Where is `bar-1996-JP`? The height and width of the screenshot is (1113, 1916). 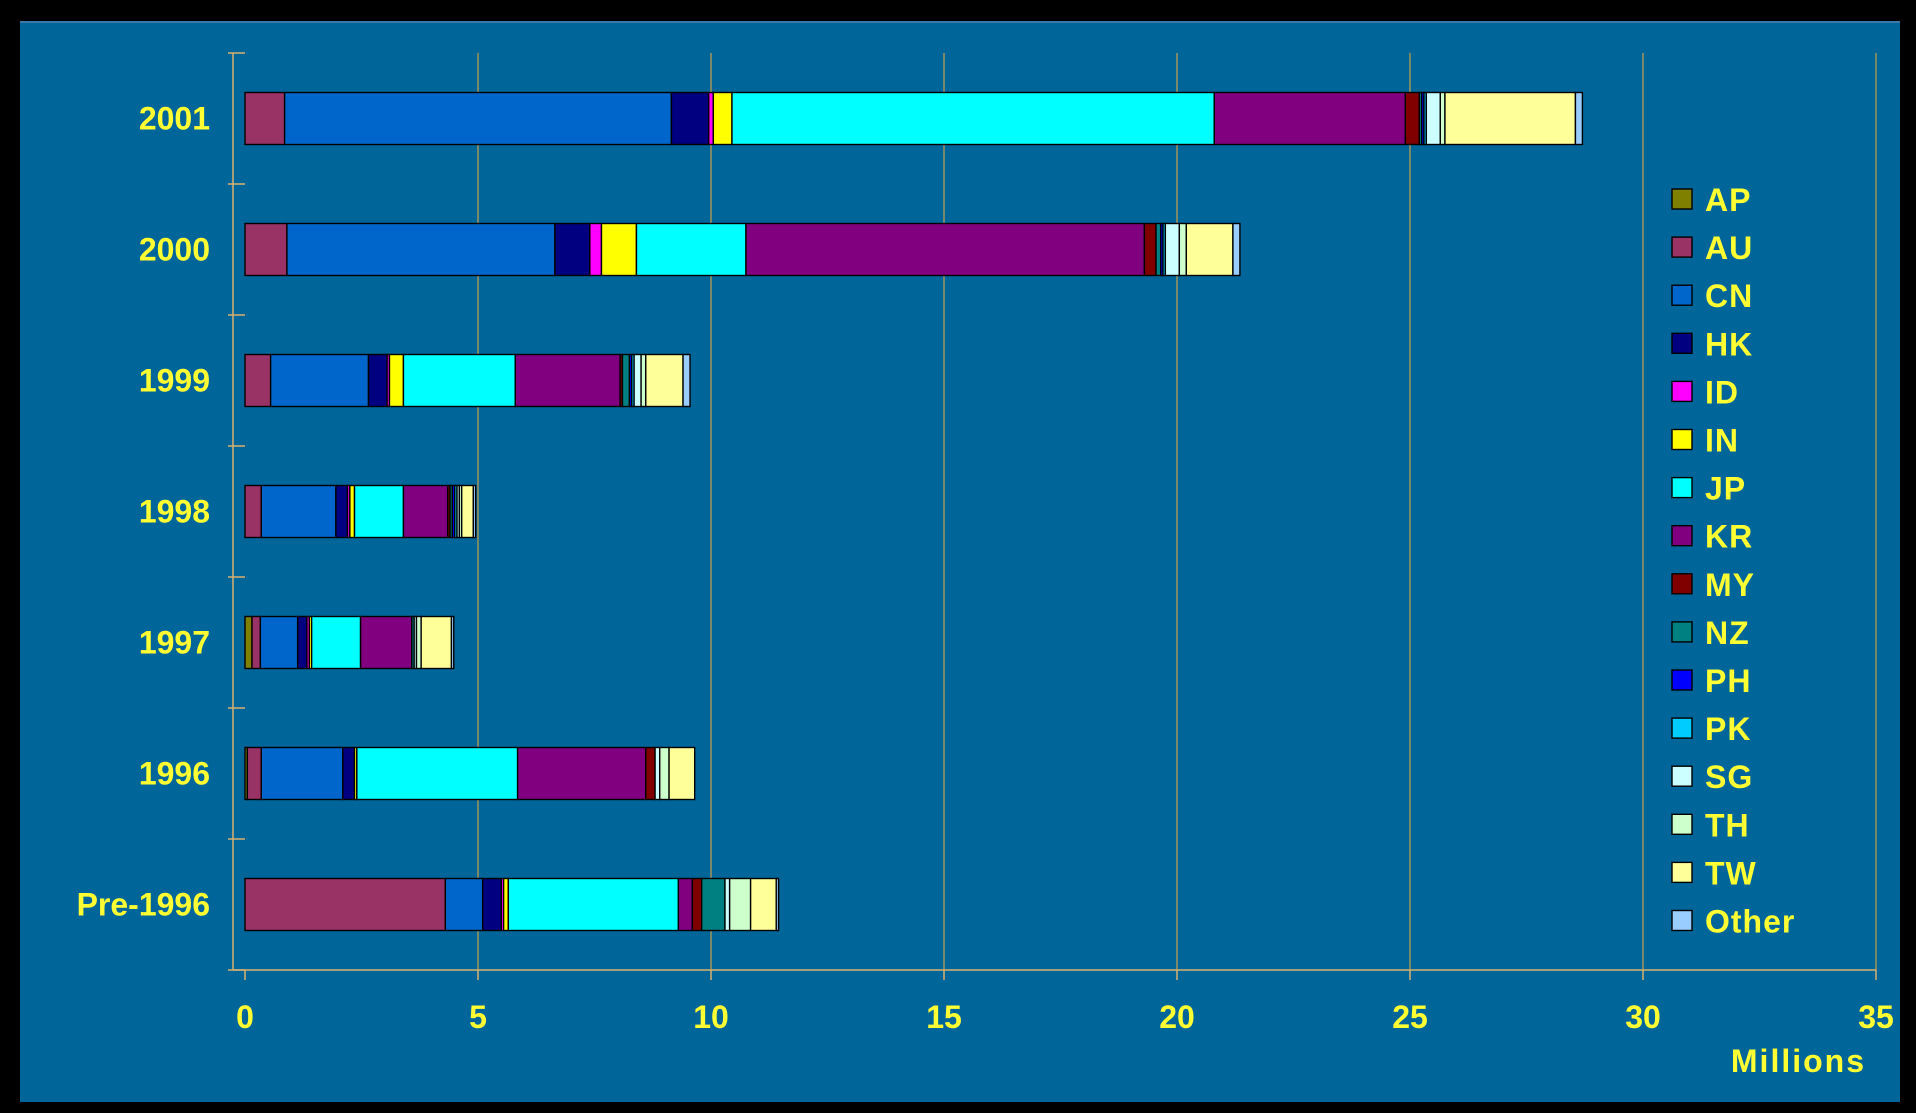 bar-1996-JP is located at coordinates (437, 773).